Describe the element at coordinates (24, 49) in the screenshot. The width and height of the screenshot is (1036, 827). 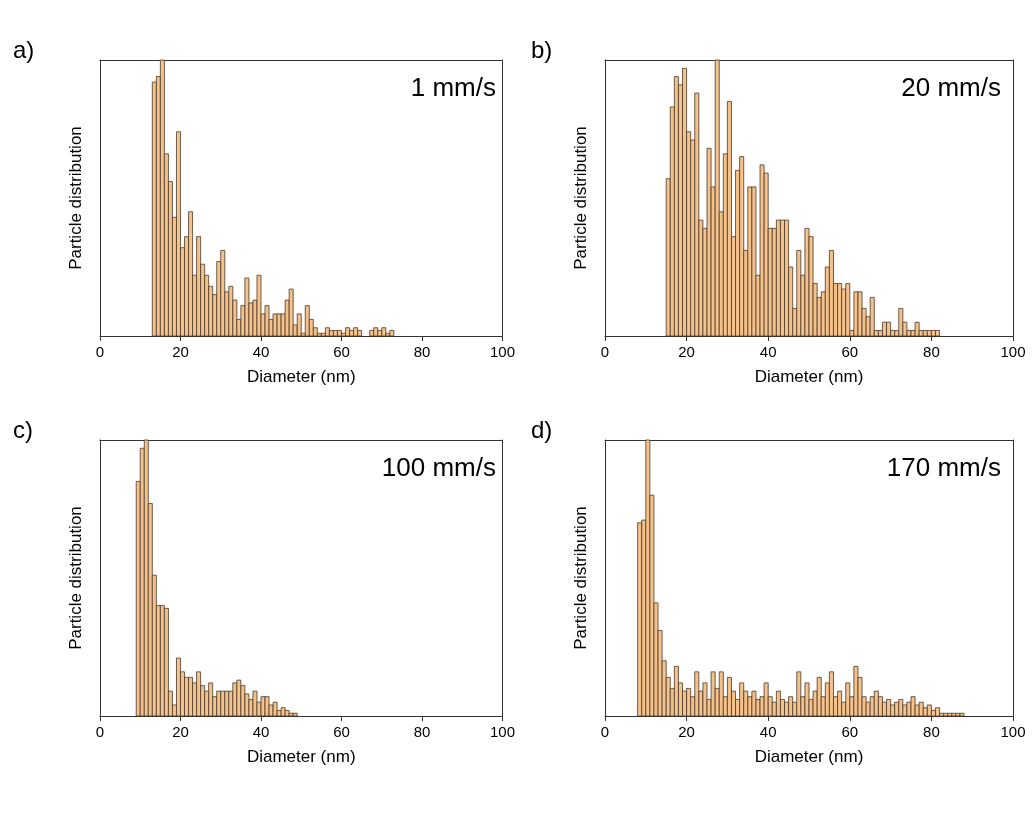
I see `chart-title: a)` at that location.